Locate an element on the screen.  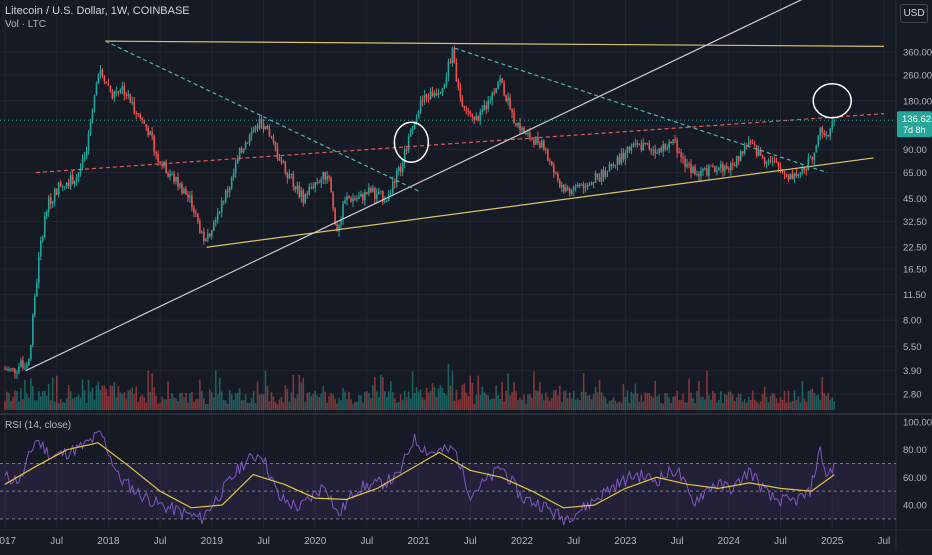
currency-button: USD is located at coordinates (914, 13).